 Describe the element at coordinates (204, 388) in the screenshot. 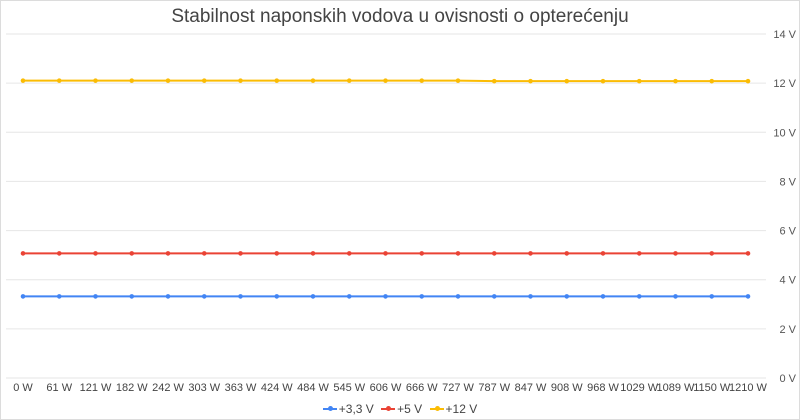

I see `x-tick-label: 303 W` at that location.